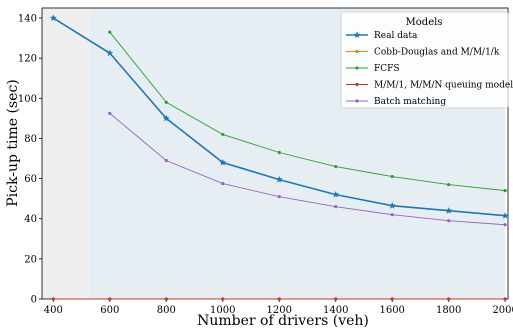  What do you see at coordinates (27, 19) in the screenshot?
I see `y-tick-label: 140` at bounding box center [27, 19].